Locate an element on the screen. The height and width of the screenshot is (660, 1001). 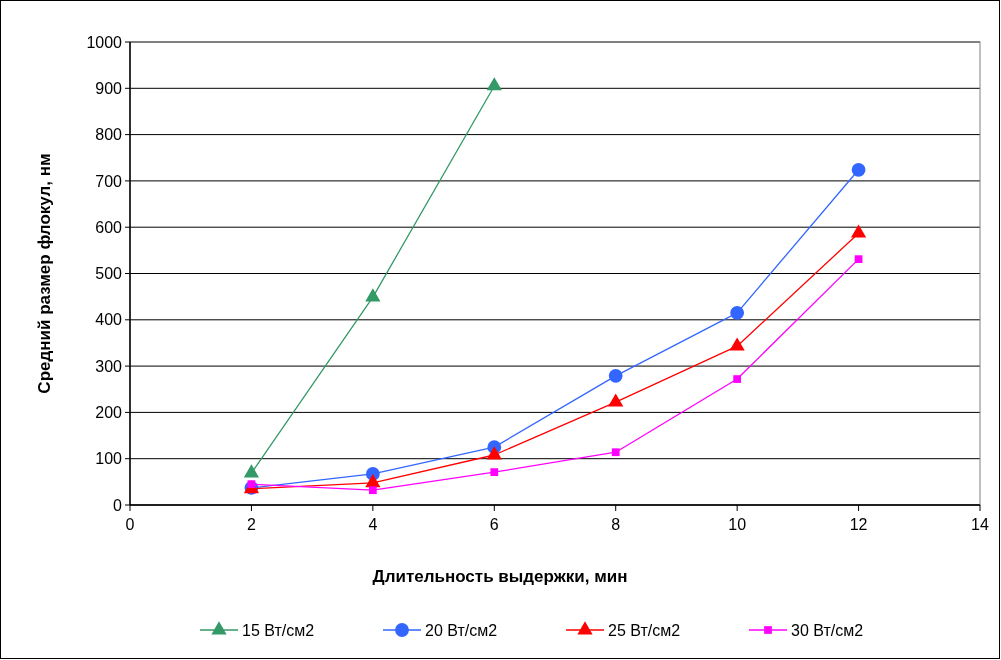
x-tick-label: 2 is located at coordinates (251, 524).